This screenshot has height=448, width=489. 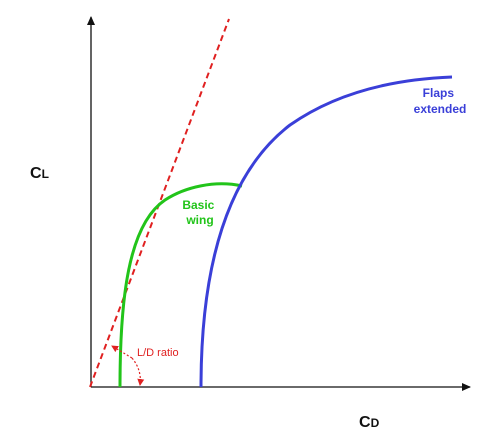 What do you see at coordinates (36, 173) in the screenshot?
I see `y-axis-label-main: C` at bounding box center [36, 173].